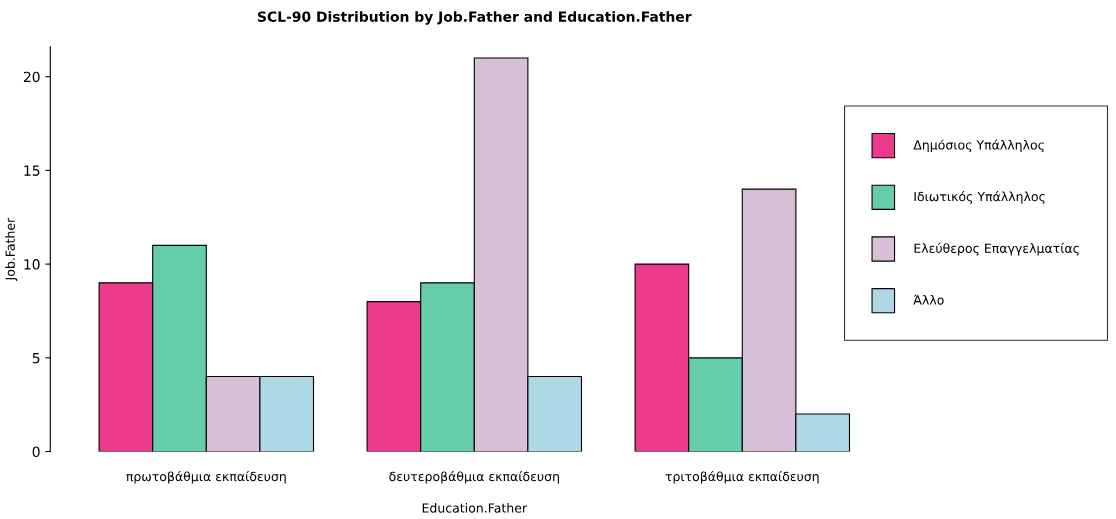 This screenshot has width=1116, height=519. Describe the element at coordinates (979, 197) in the screenshot. I see `legend-label: Ιδιωτικός Υπάλληλος` at that location.